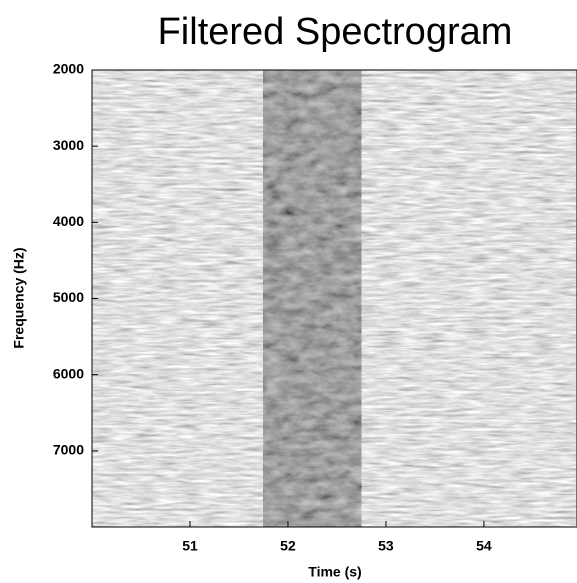  What do you see at coordinates (334, 572) in the screenshot?
I see `x-axis-label: Time (s)` at bounding box center [334, 572].